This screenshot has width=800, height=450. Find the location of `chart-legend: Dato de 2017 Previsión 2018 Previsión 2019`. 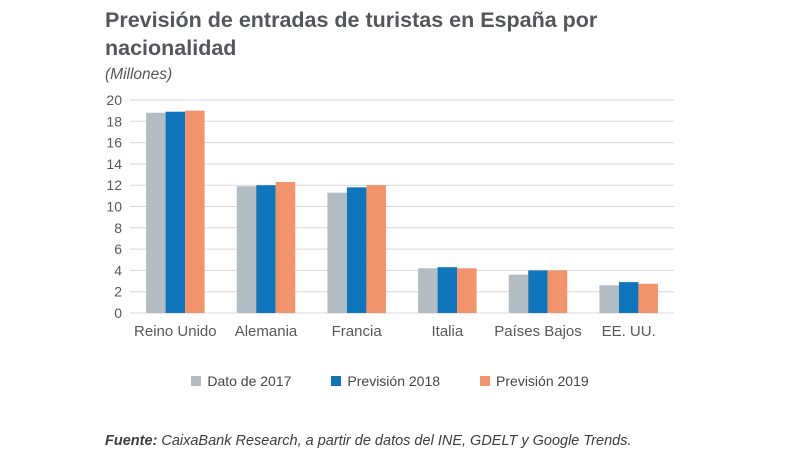

chart-legend: Dato de 2017 Previsión 2018 Previsión 2019 is located at coordinates (390, 381).